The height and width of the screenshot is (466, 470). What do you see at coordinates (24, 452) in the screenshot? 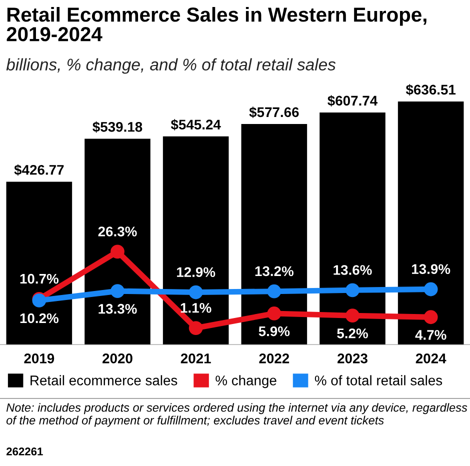
I see `text: 262261` at bounding box center [24, 452].